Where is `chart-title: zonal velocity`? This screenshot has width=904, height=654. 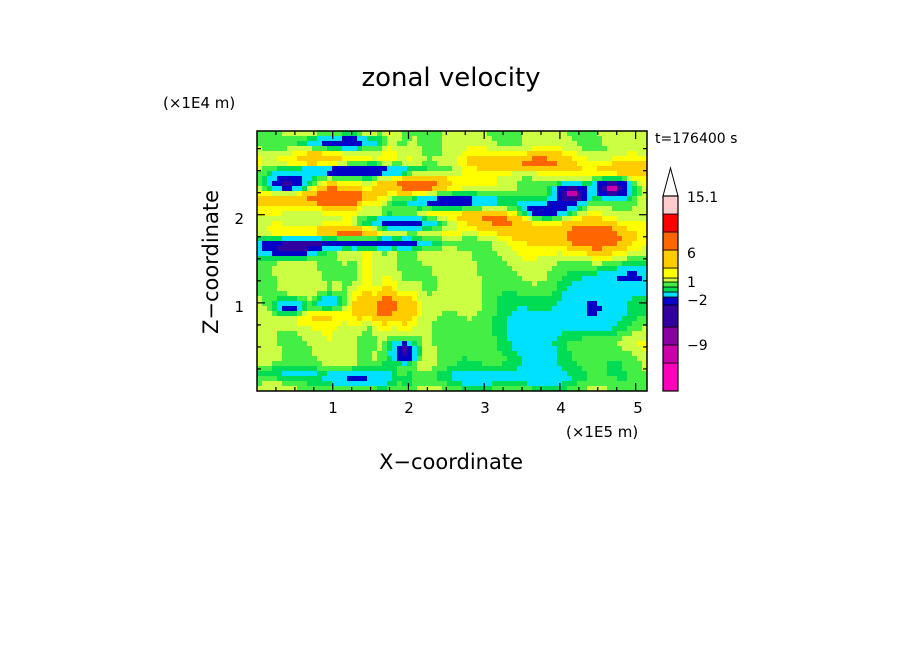 chart-title: zonal velocity is located at coordinates (450, 78).